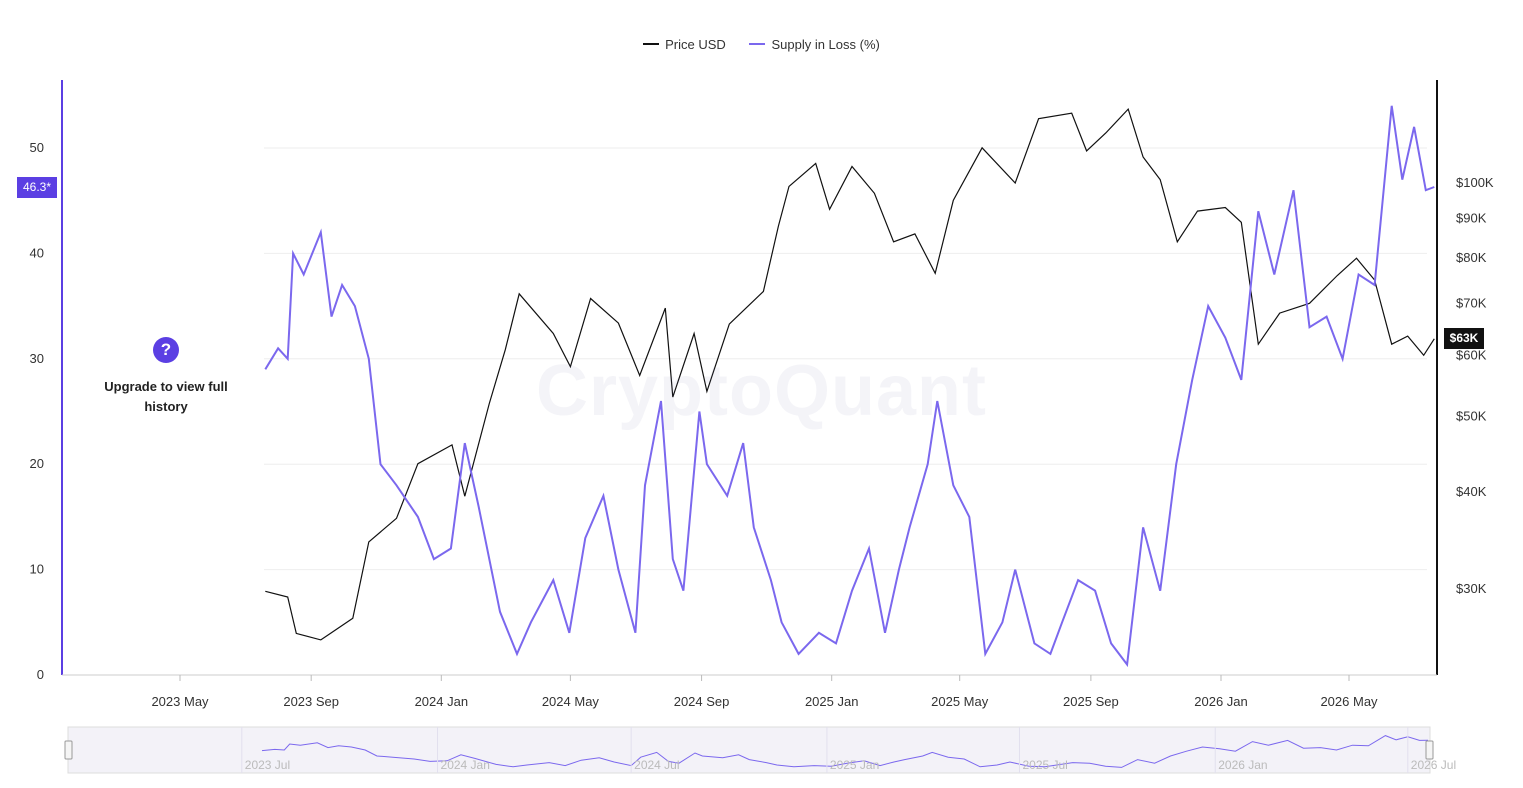 This screenshot has width=1523, height=788. I want to click on left-tick-label: 50, so click(37, 147).